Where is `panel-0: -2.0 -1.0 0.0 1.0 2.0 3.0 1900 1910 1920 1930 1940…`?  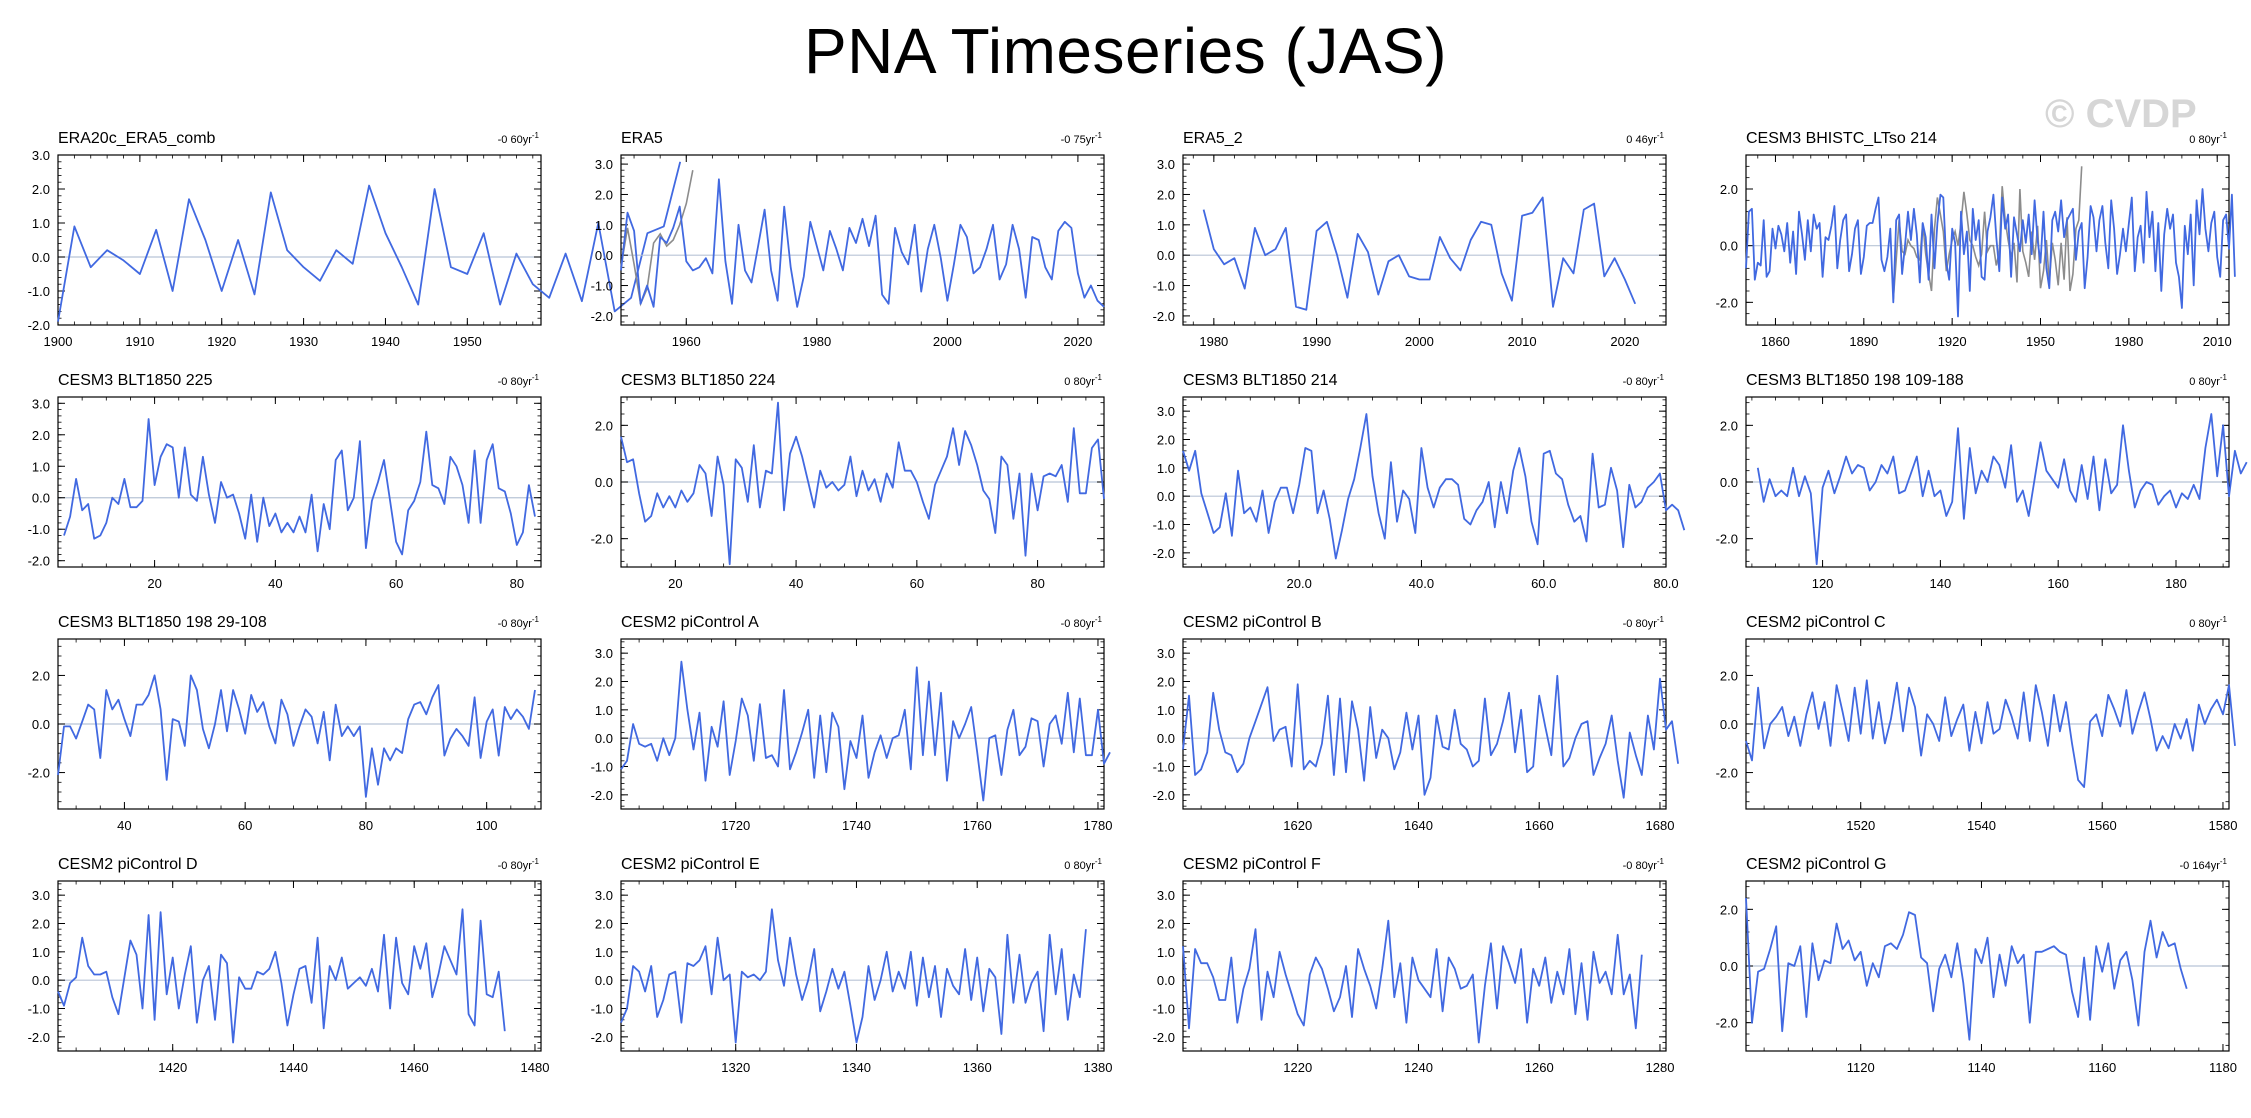
panel-0: -2.0 -1.0 0.0 1.0 2.0 3.0 1900 1910 1920 1930 1940… is located at coordinates (355, 239).